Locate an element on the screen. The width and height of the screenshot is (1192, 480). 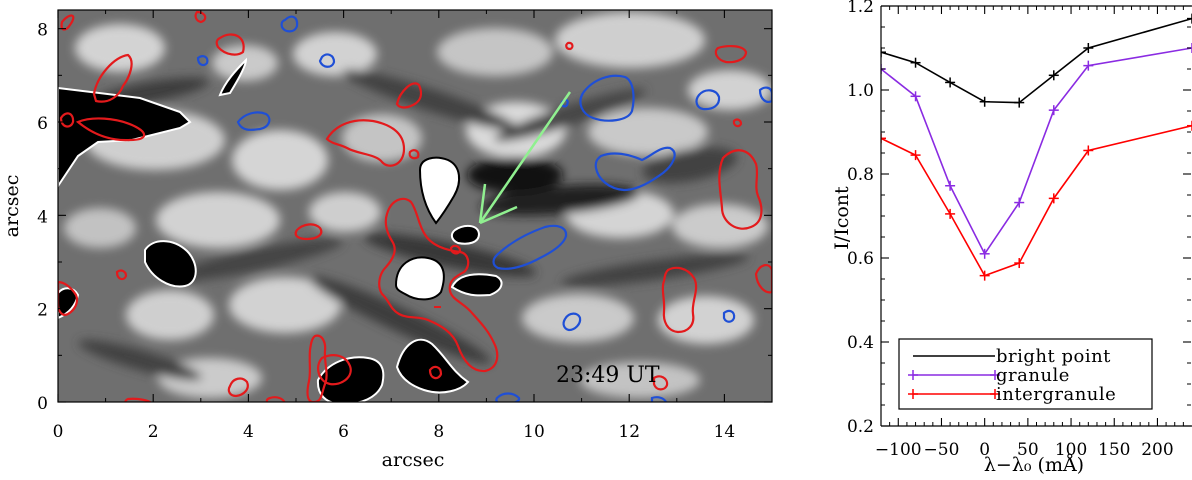
right-y-tick-label: 1.2 is located at coordinates (860, 8).